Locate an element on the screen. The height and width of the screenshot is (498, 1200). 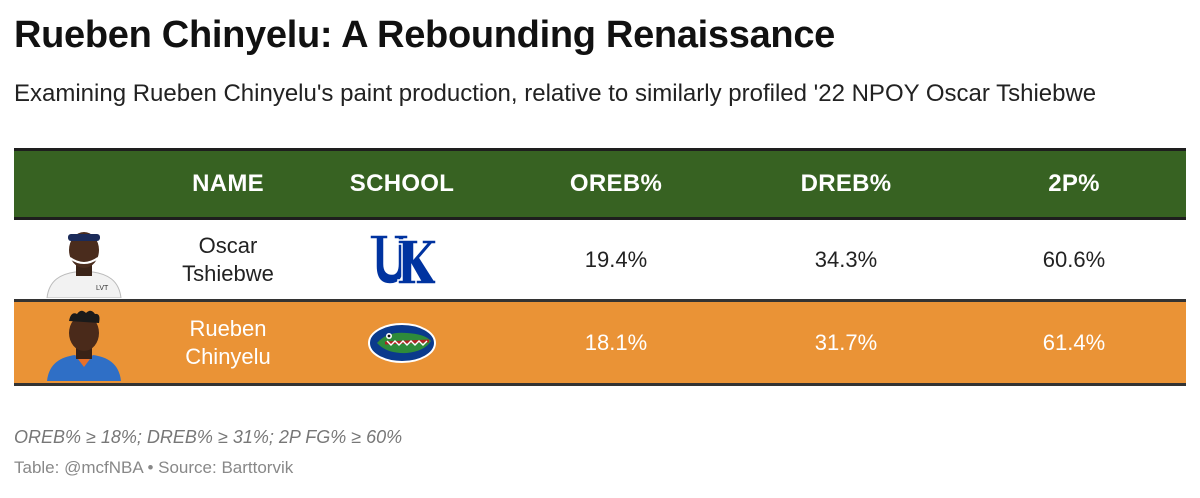
player-photo-cell: LVT is located at coordinates (84, 259).